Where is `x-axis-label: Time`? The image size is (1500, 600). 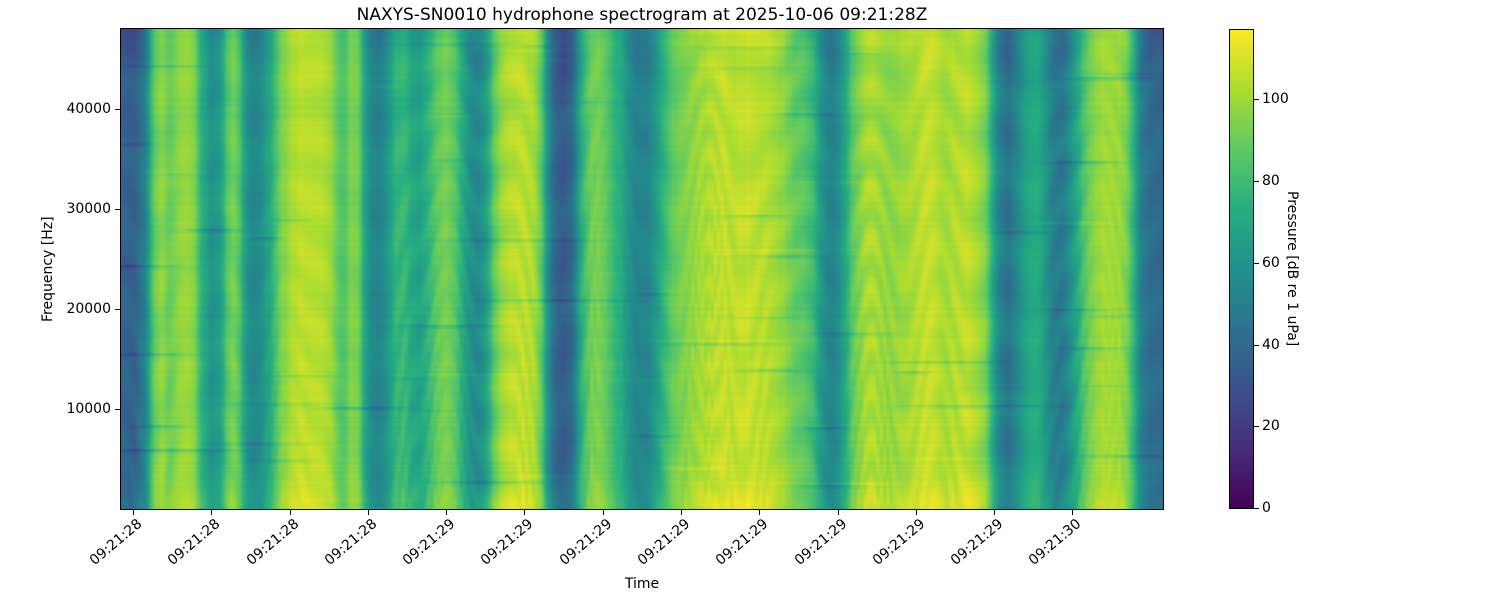 x-axis-label: Time is located at coordinates (642, 584).